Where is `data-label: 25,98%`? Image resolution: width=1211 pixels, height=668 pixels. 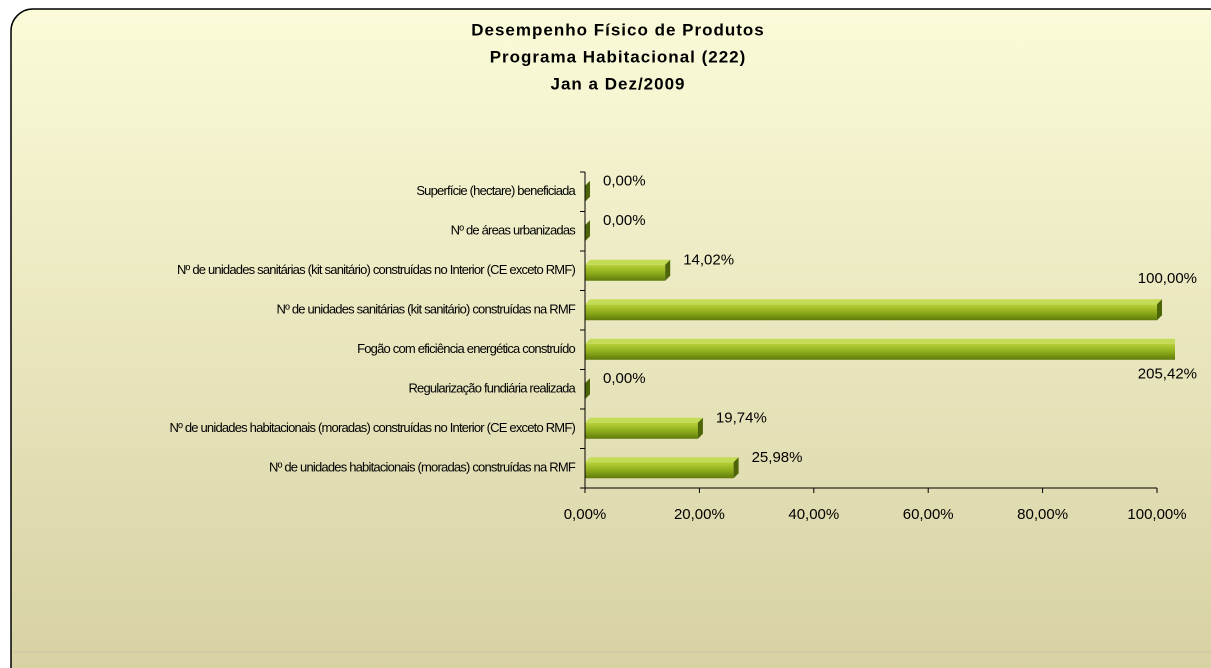 data-label: 25,98% is located at coordinates (777, 457).